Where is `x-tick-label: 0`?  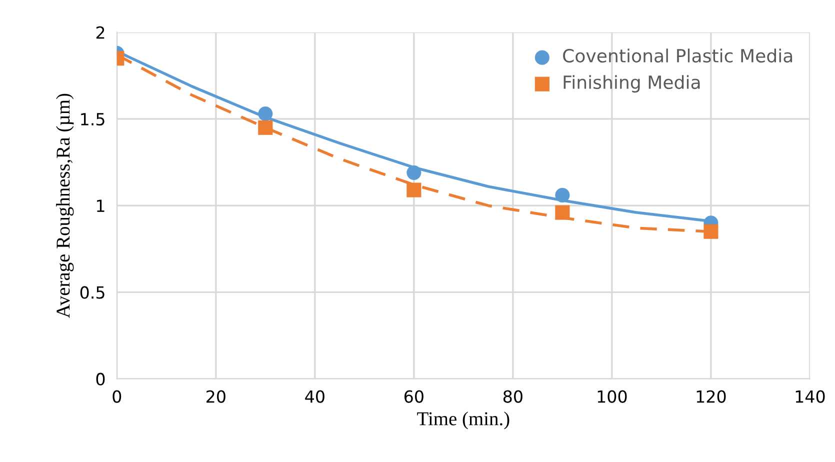
x-tick-label: 0 is located at coordinates (117, 396).